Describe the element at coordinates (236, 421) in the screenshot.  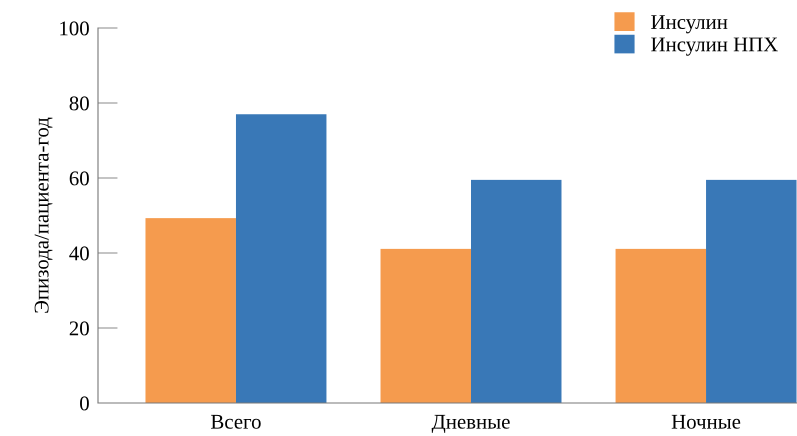
I see `x-tick-label: Всего` at that location.